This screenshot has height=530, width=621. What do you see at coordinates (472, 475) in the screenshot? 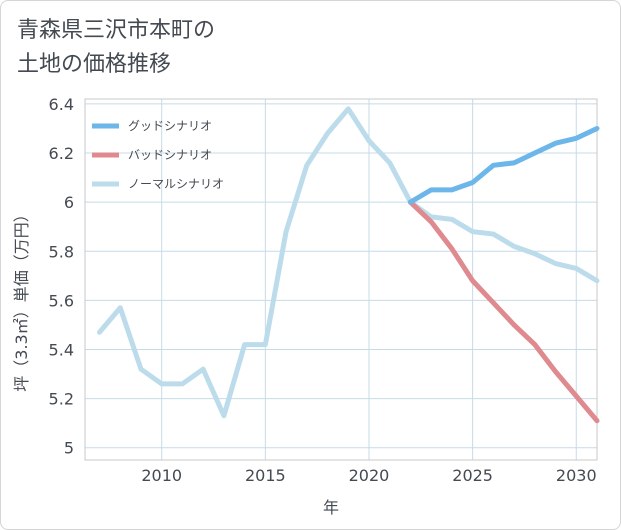
I see `x-tick-label: 2025` at bounding box center [472, 475].